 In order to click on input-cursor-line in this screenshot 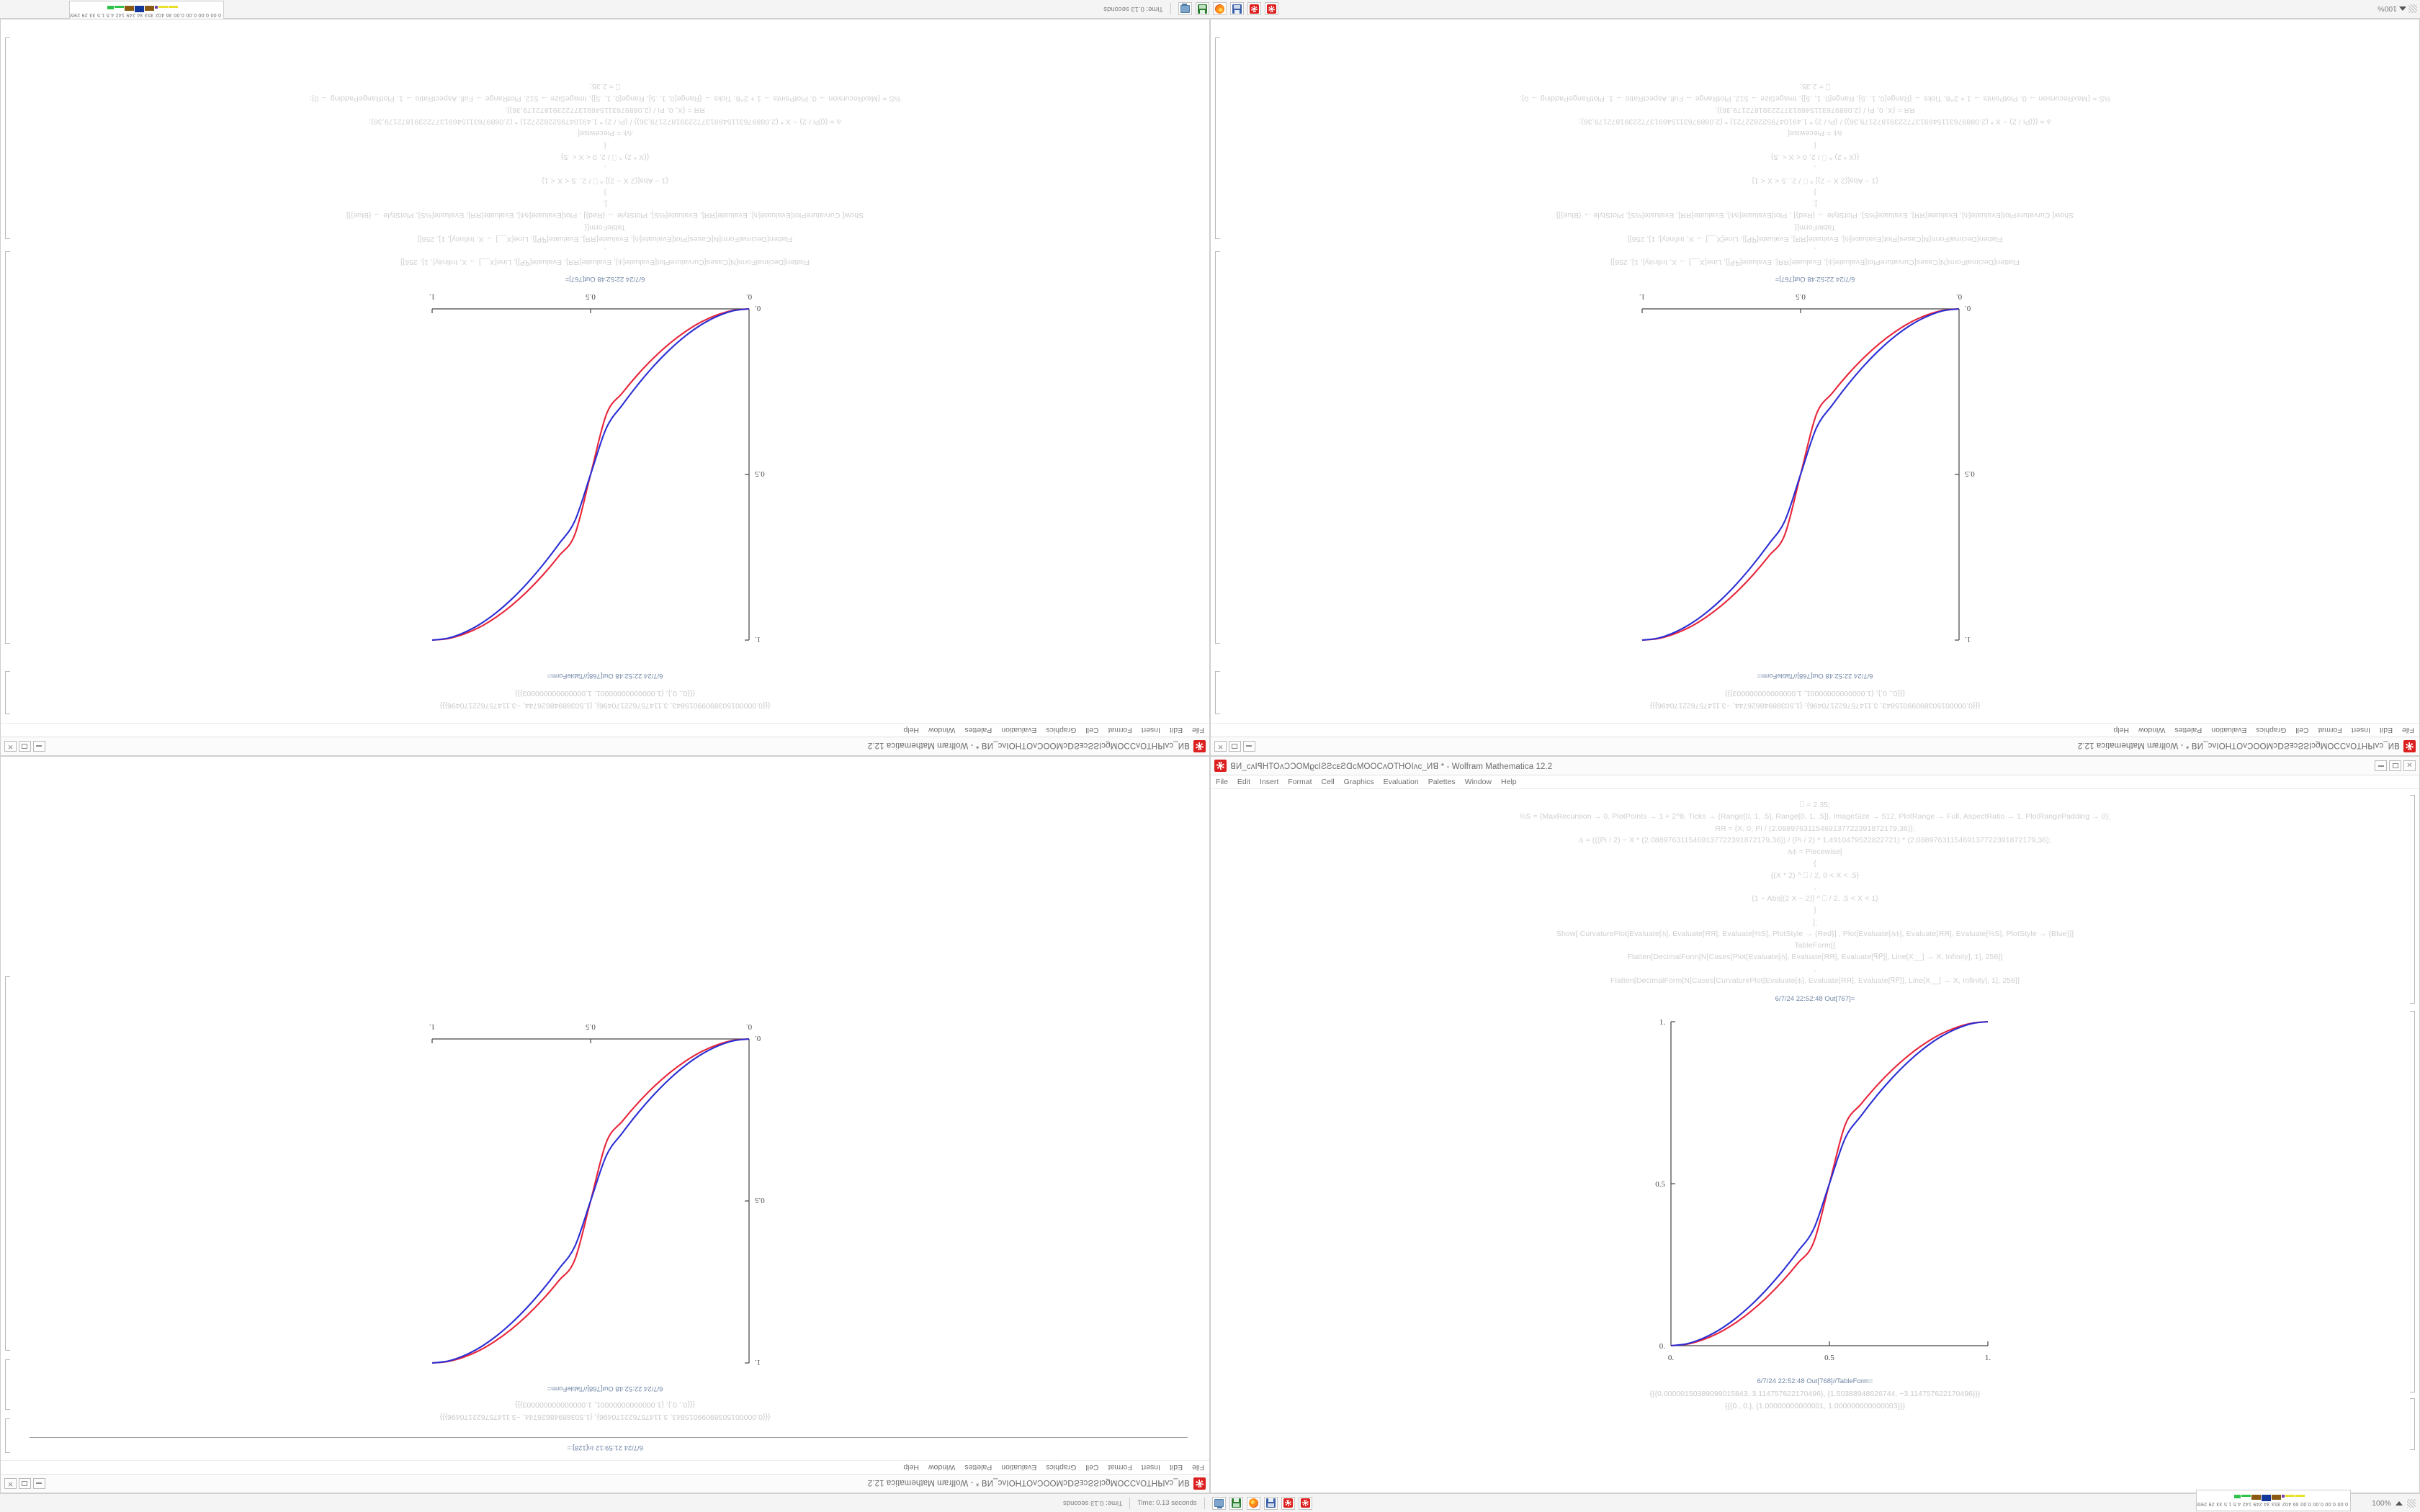, I will do `click(609, 1437)`.